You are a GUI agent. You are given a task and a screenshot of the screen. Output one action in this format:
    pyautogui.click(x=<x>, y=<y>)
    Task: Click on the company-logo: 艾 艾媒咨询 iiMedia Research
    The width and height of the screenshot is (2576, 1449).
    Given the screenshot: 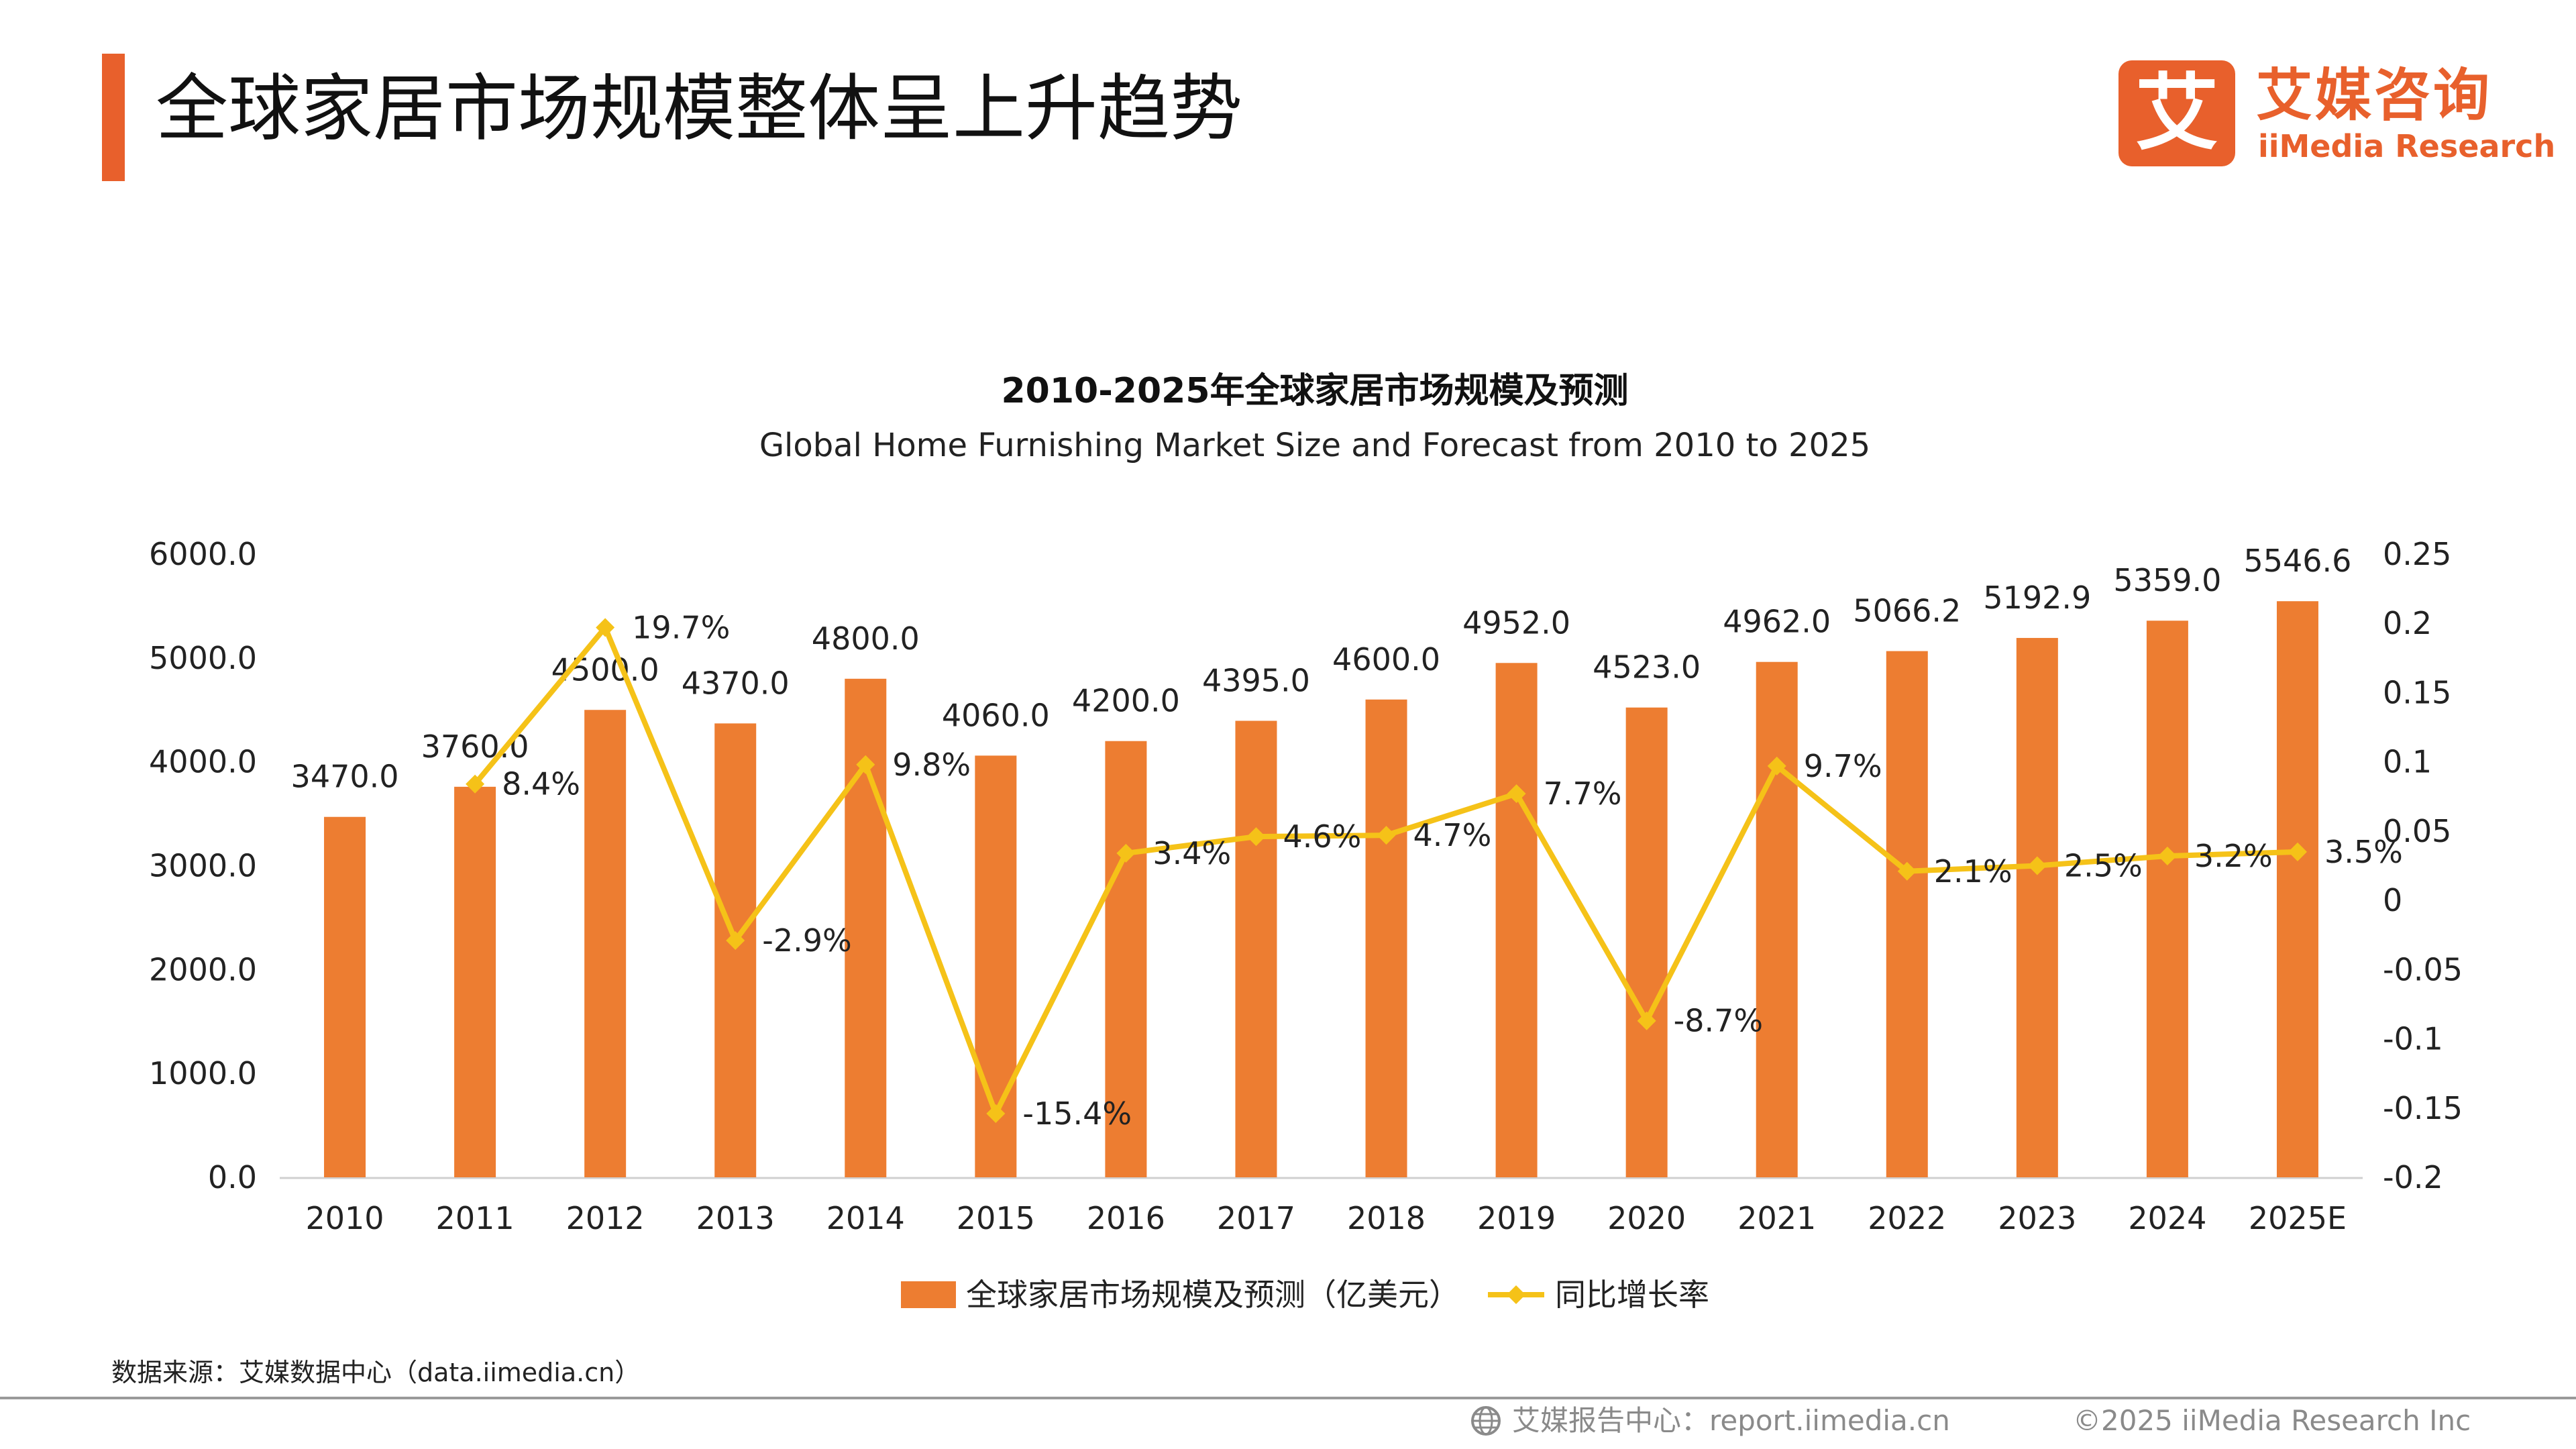 What is the action you would take?
    pyautogui.click(x=2336, y=114)
    